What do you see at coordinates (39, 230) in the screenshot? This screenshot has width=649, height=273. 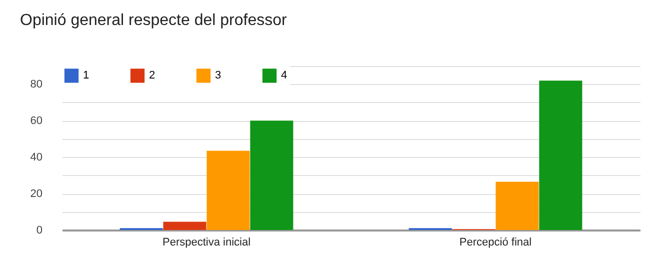 I see `y-tick-label: 0` at bounding box center [39, 230].